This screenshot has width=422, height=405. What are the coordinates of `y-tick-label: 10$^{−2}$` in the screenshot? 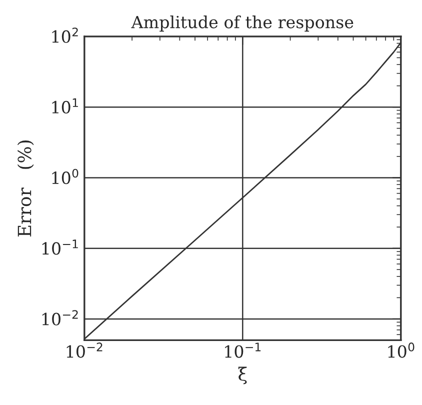 It's located at (60, 318).